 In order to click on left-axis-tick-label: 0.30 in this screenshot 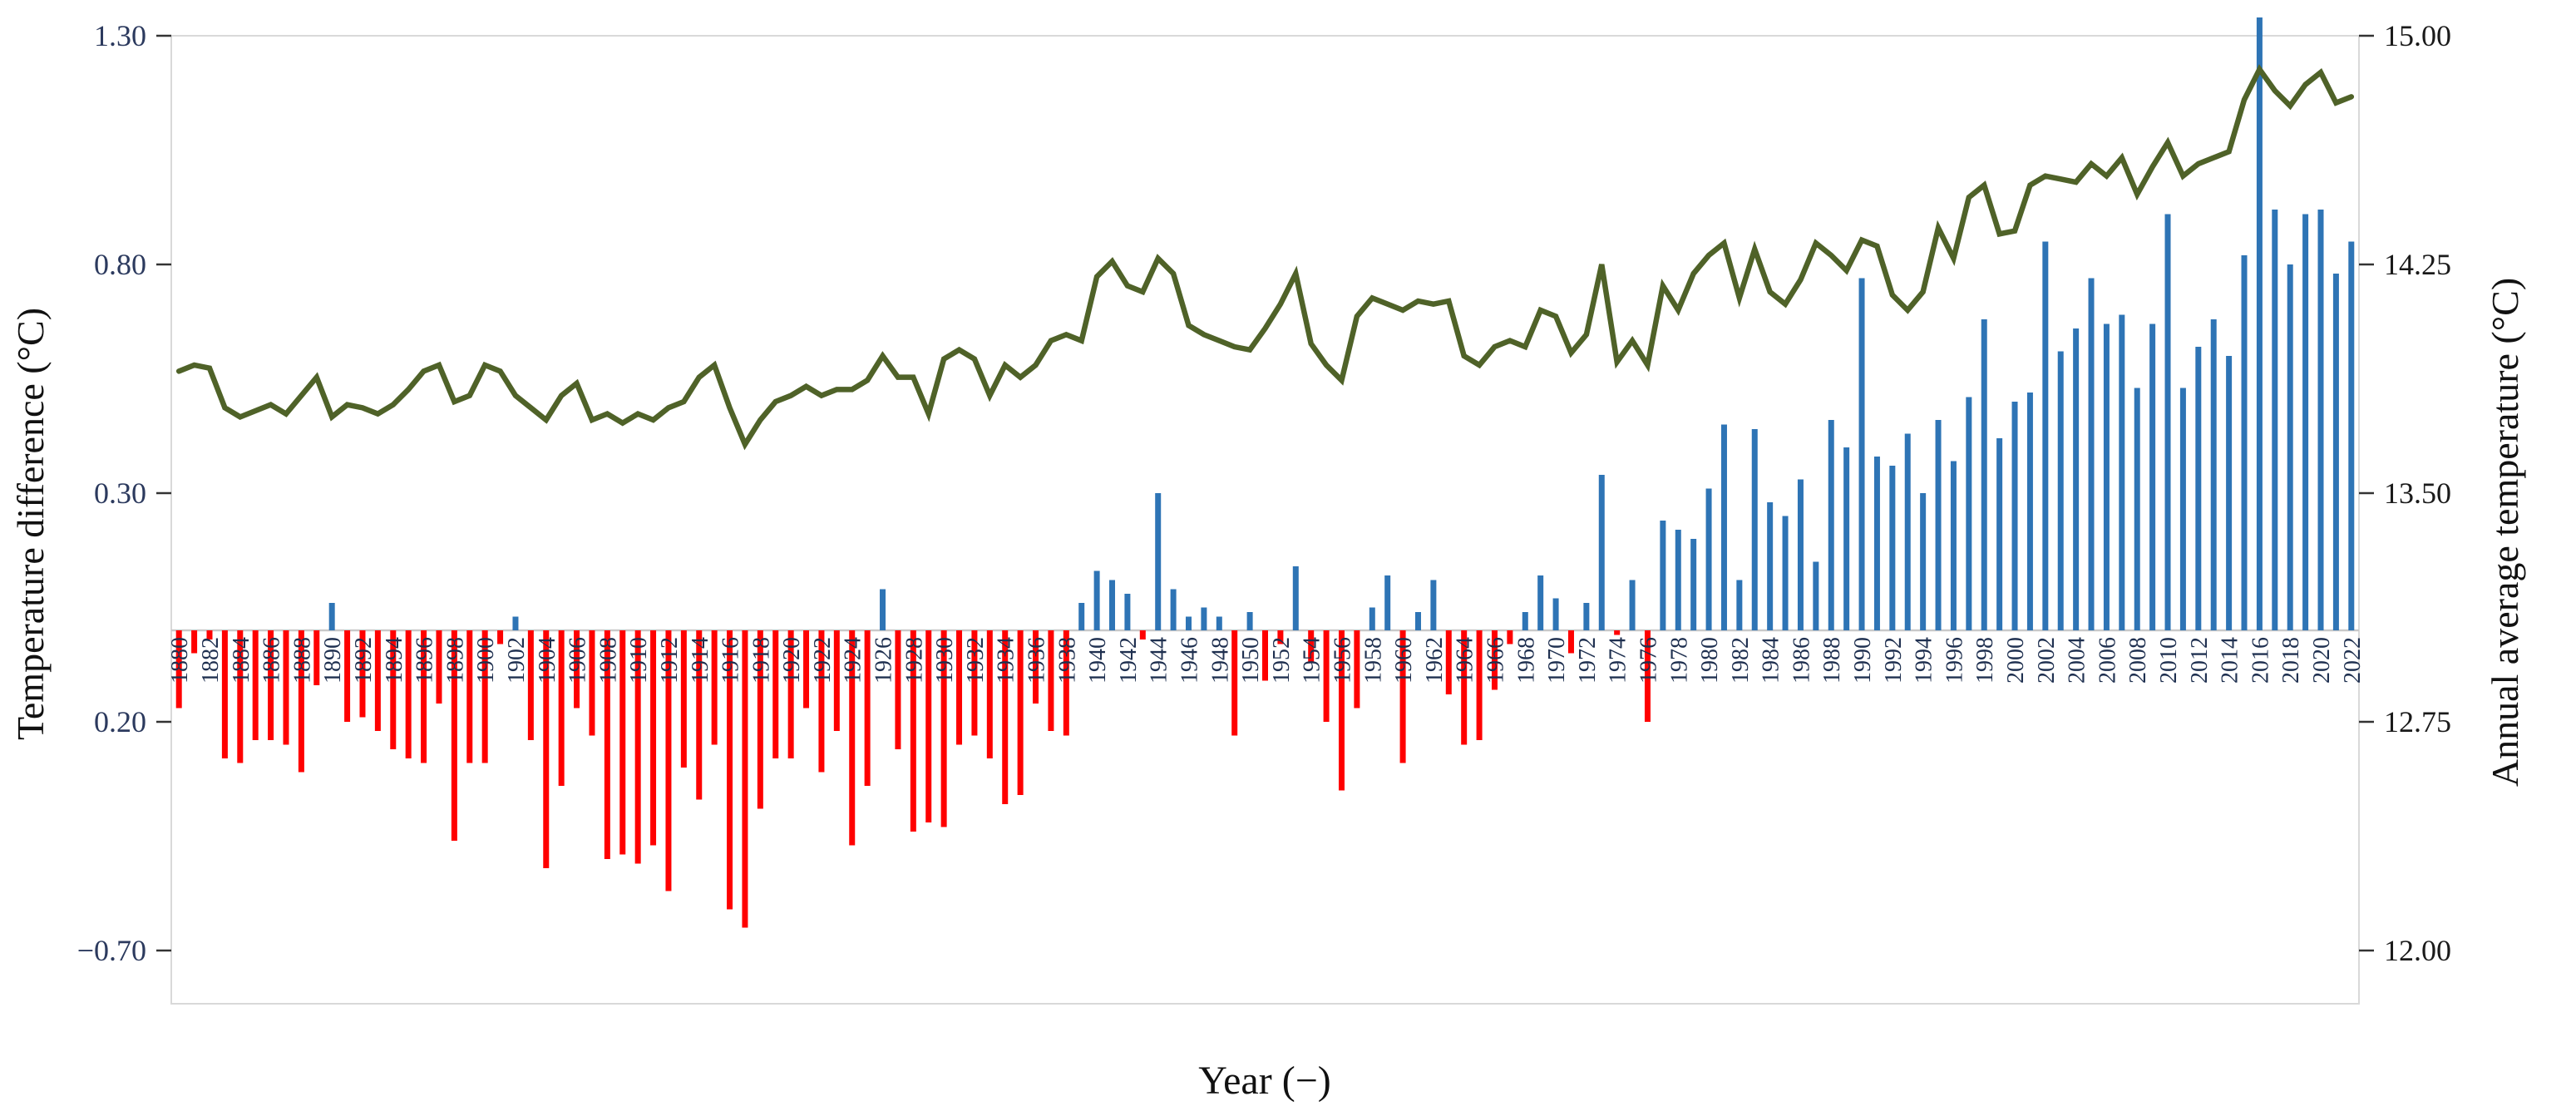, I will do `click(120, 493)`.